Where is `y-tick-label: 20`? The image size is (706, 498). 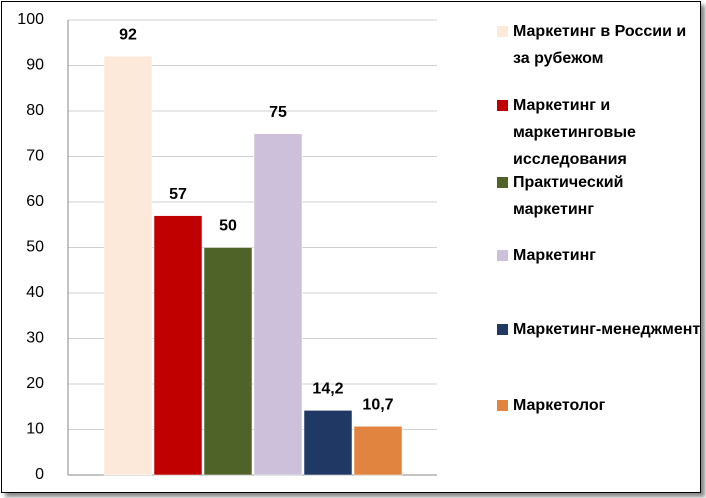 y-tick-label: 20 is located at coordinates (35, 383).